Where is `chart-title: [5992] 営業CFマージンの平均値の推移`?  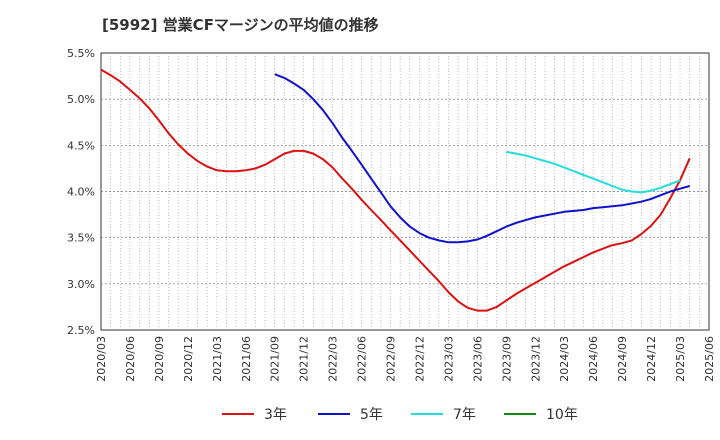 chart-title: [5992] 営業CFマージンの平均値の推移 is located at coordinates (240, 25).